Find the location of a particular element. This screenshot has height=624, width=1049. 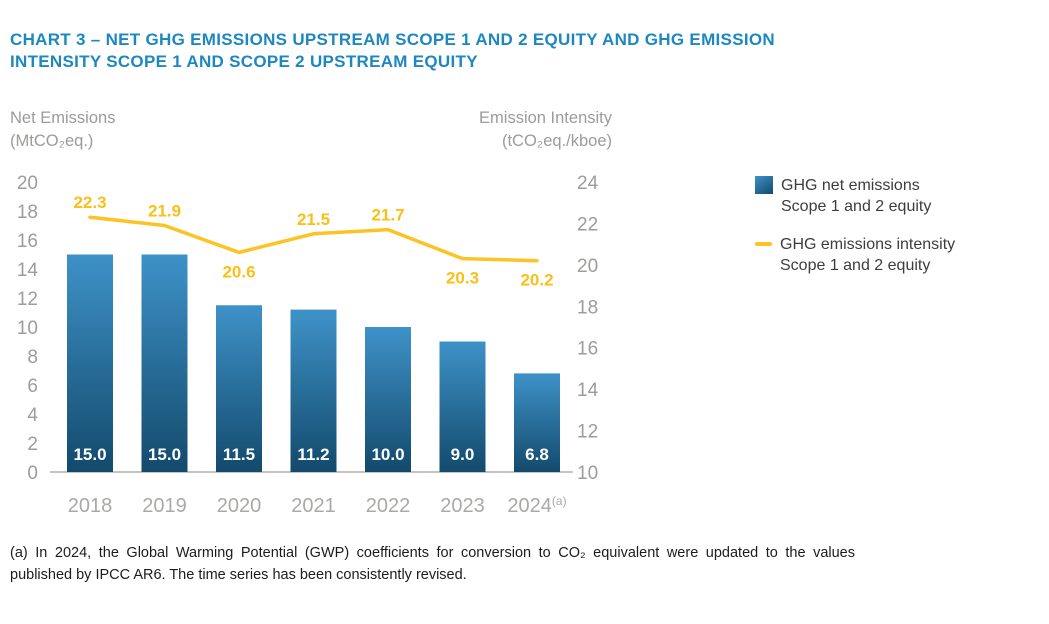

left-tick-label: 6 is located at coordinates (32, 386).